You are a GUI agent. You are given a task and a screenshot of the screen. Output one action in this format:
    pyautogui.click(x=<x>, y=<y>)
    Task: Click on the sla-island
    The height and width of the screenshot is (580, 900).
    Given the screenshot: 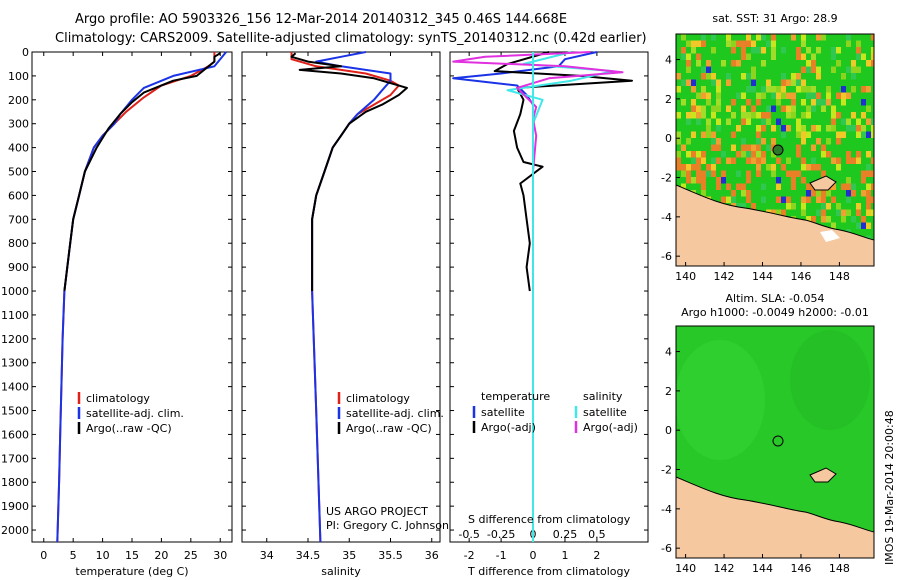 What is the action you would take?
    pyautogui.click(x=823, y=475)
    